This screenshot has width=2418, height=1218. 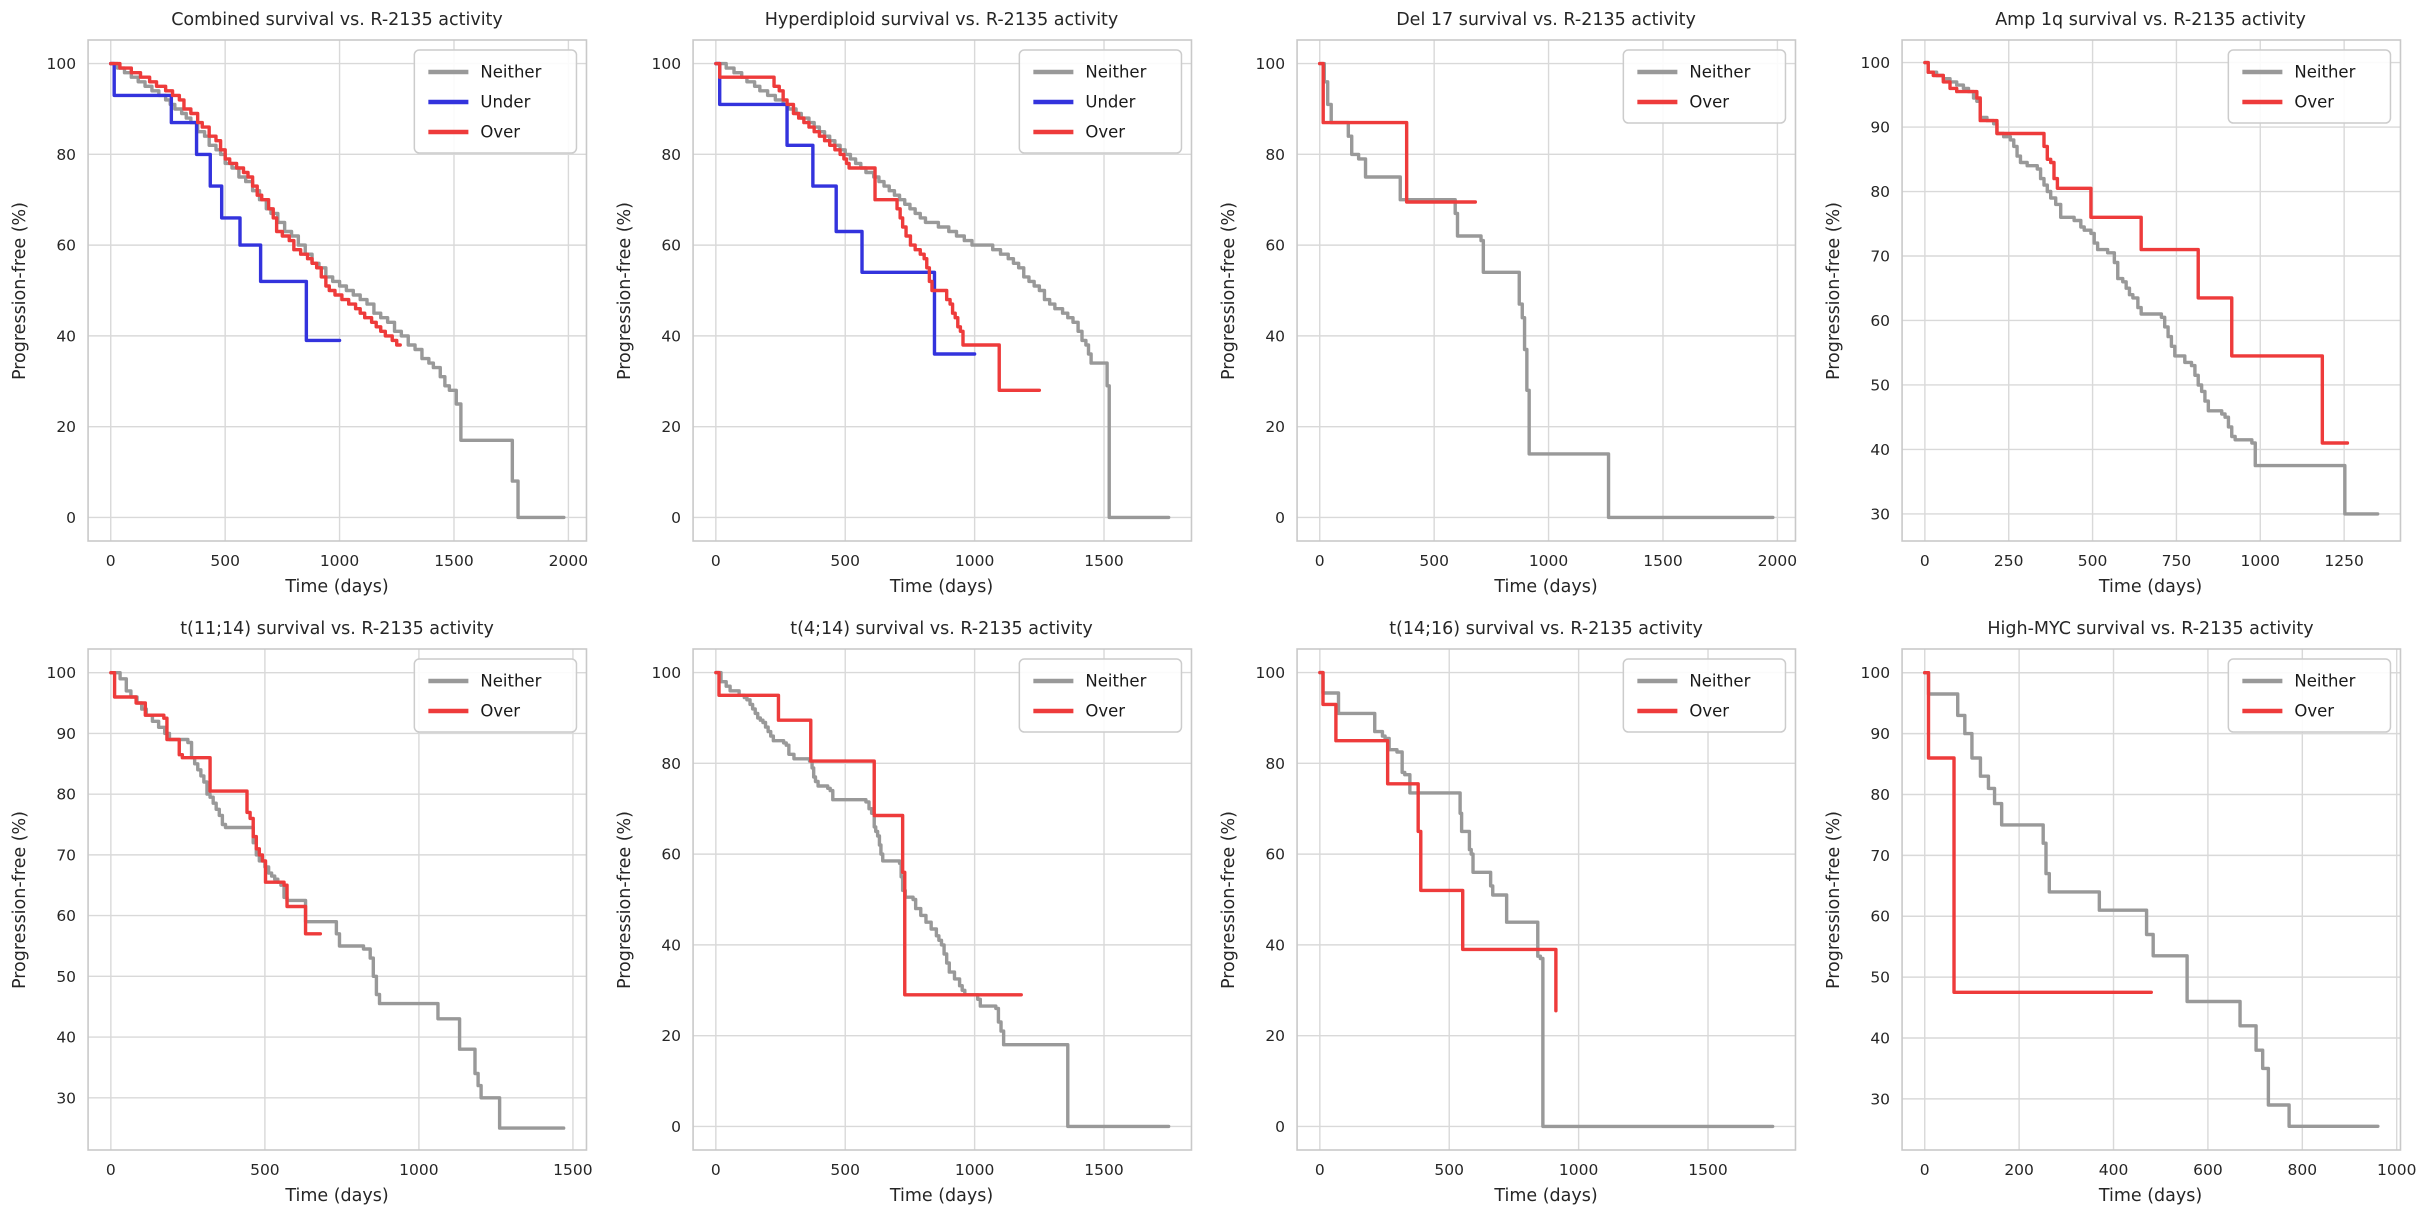 What do you see at coordinates (2176, 561) in the screenshot?
I see `x-tick-label: 750` at bounding box center [2176, 561].